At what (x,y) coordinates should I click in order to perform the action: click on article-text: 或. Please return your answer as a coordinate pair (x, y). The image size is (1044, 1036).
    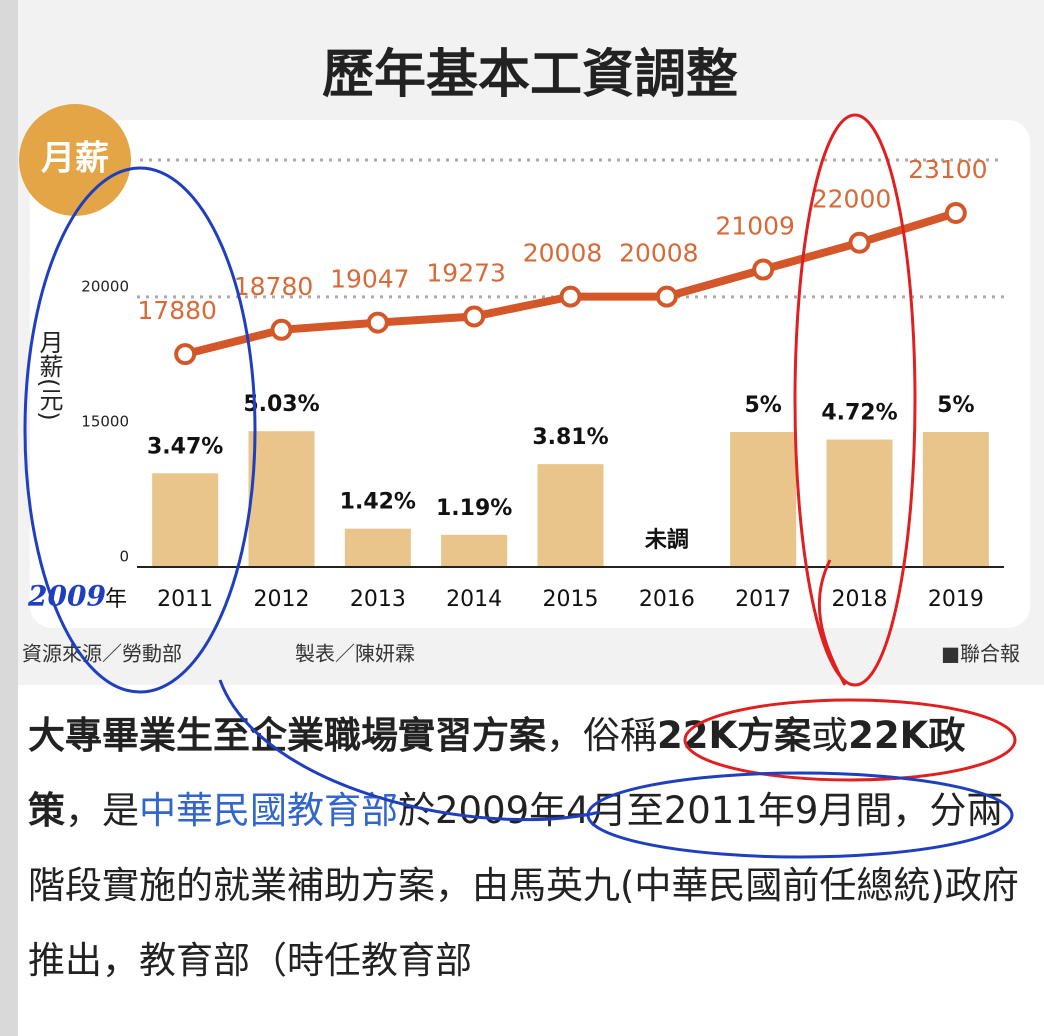
    Looking at the image, I should click on (830, 735).